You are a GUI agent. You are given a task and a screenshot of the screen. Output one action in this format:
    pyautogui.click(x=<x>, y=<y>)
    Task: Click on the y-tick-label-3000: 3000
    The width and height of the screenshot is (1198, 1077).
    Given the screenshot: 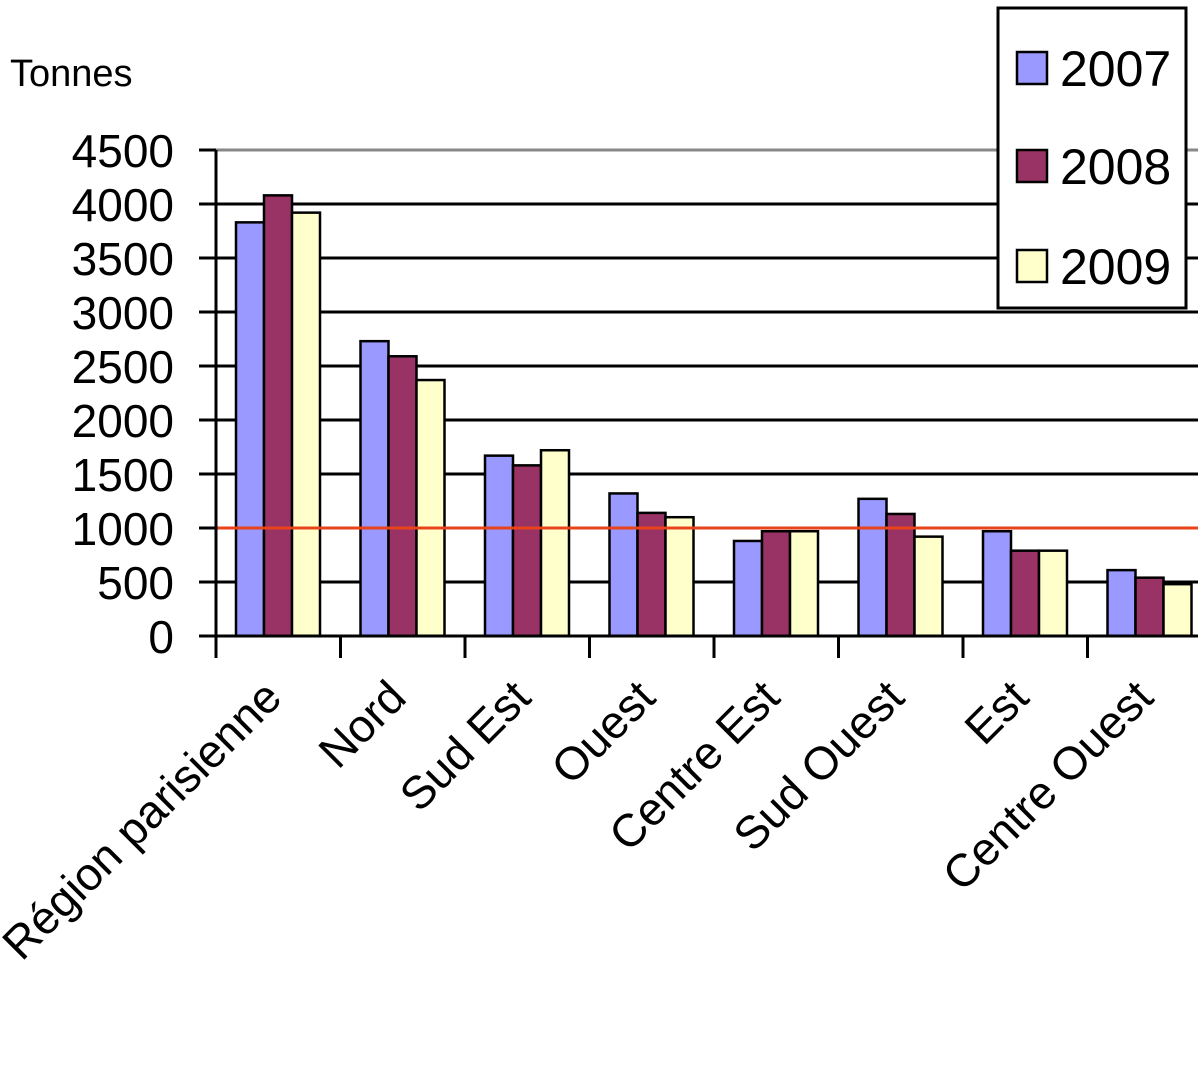 What is the action you would take?
    pyautogui.click(x=123, y=313)
    